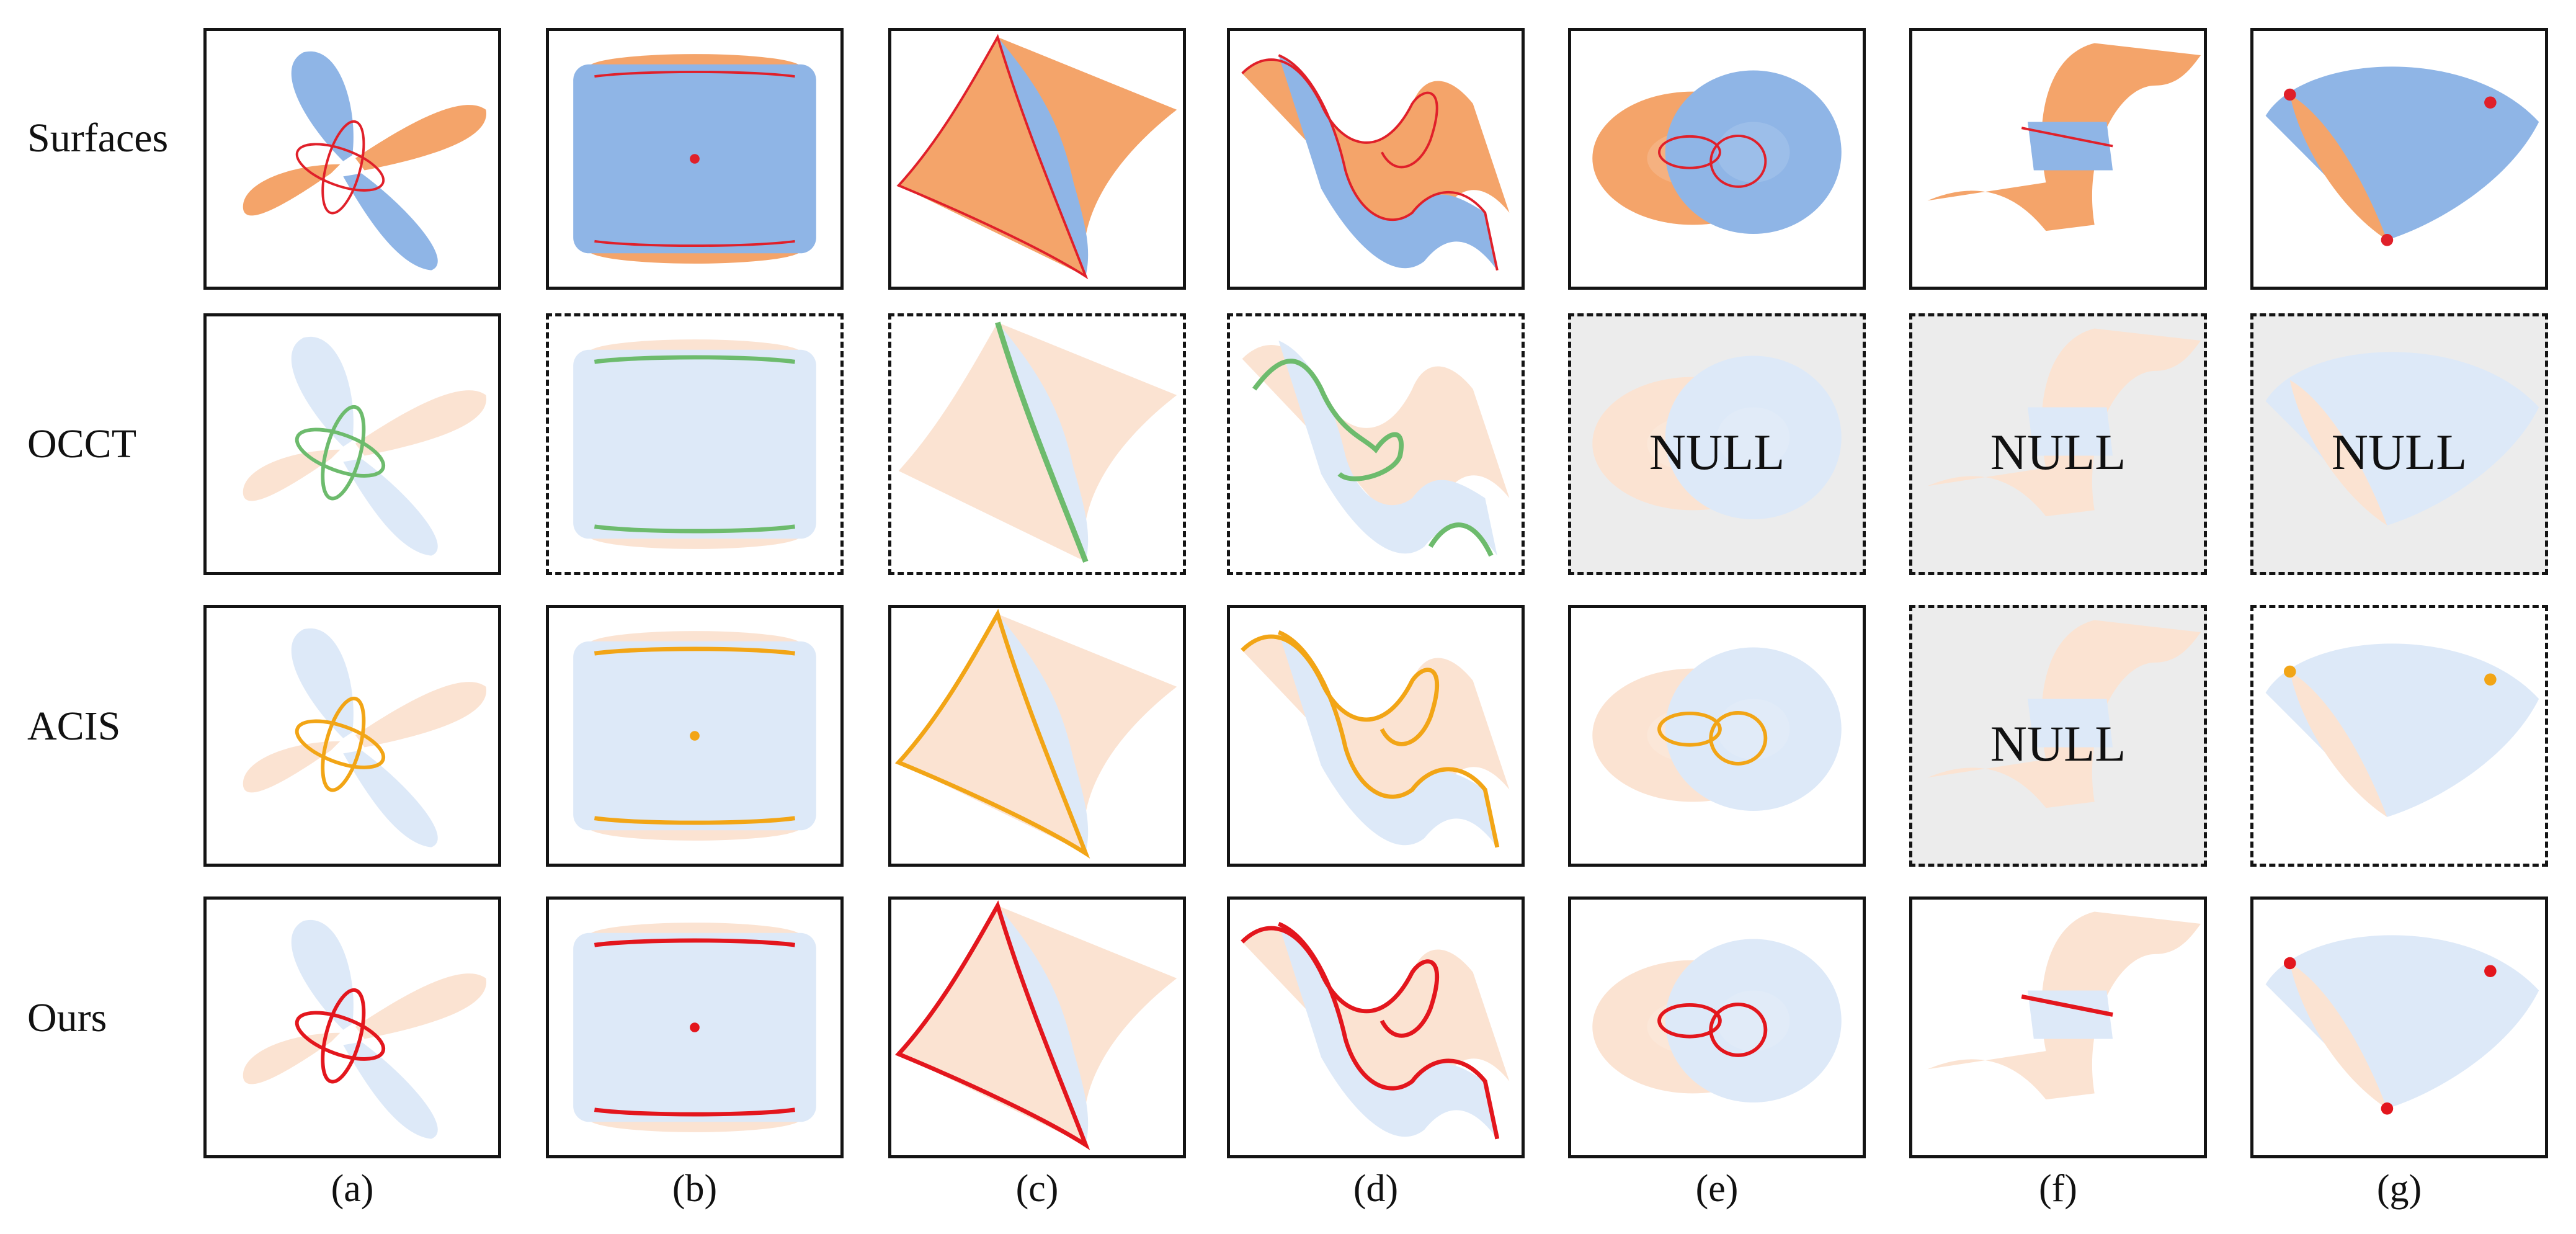 Image resolution: width=2576 pixels, height=1234 pixels. I want to click on cell-occt-g: NULL, so click(2399, 444).